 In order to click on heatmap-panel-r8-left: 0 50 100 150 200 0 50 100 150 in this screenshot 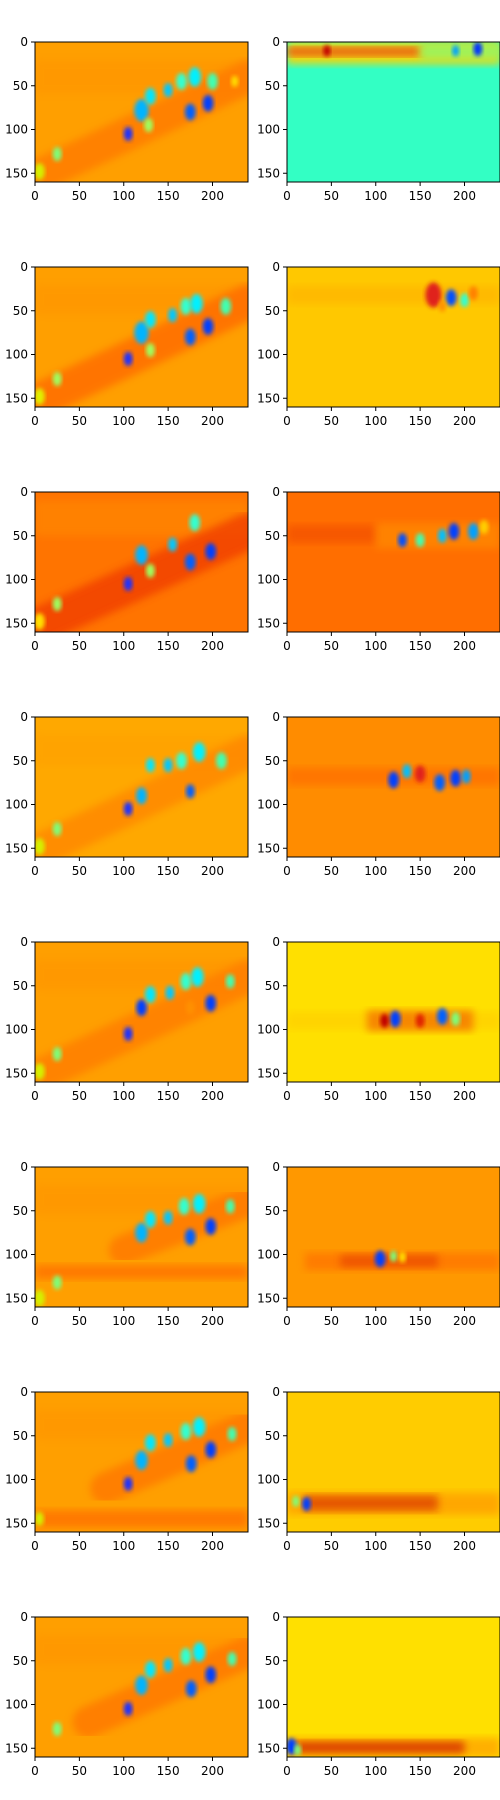, I will do `click(127, 1694)`.